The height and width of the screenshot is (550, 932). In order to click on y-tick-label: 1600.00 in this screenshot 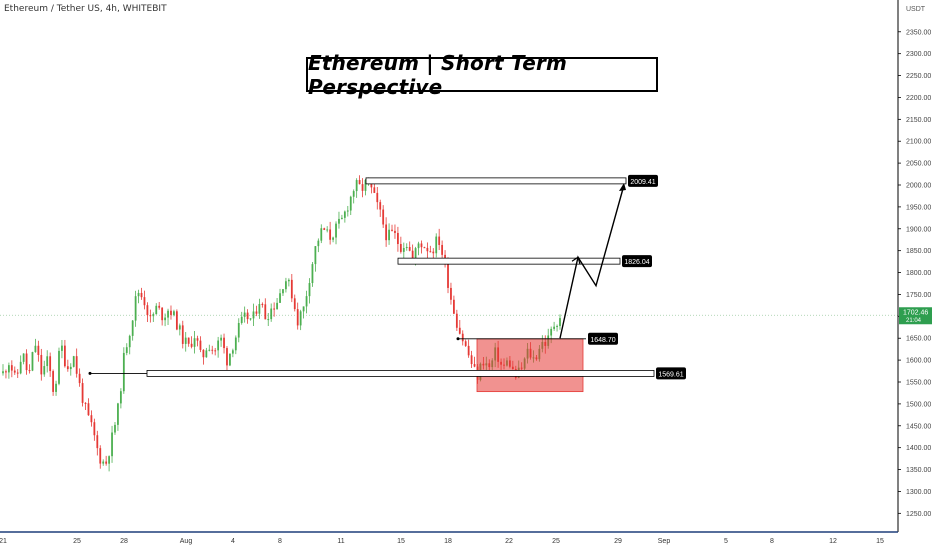, I will do `click(918, 361)`.